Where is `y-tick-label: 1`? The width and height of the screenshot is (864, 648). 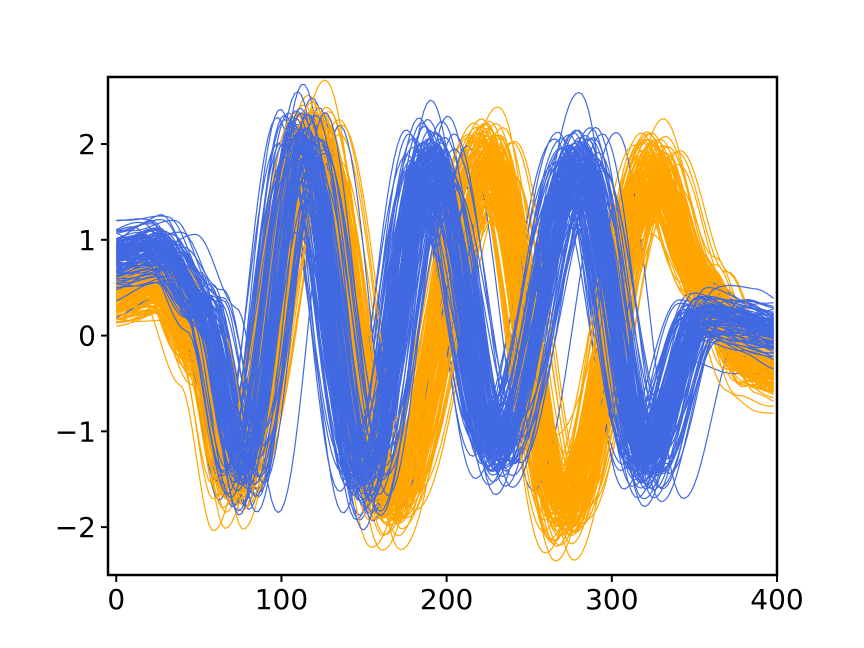
y-tick-label: 1 is located at coordinates (87, 240).